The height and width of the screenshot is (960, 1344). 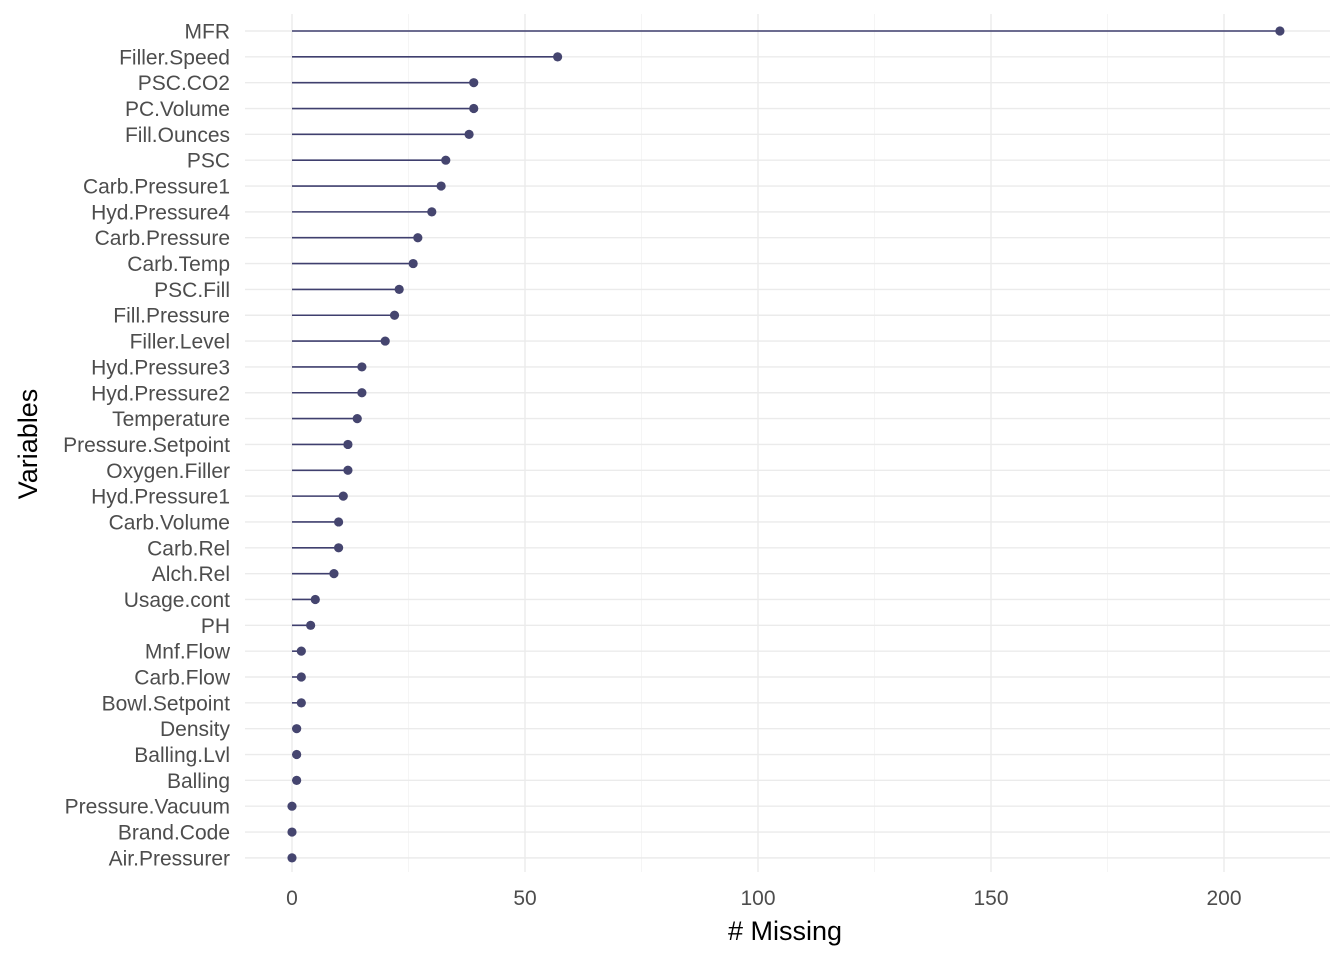 I want to click on y-tick-label: Temperature, so click(x=171, y=419).